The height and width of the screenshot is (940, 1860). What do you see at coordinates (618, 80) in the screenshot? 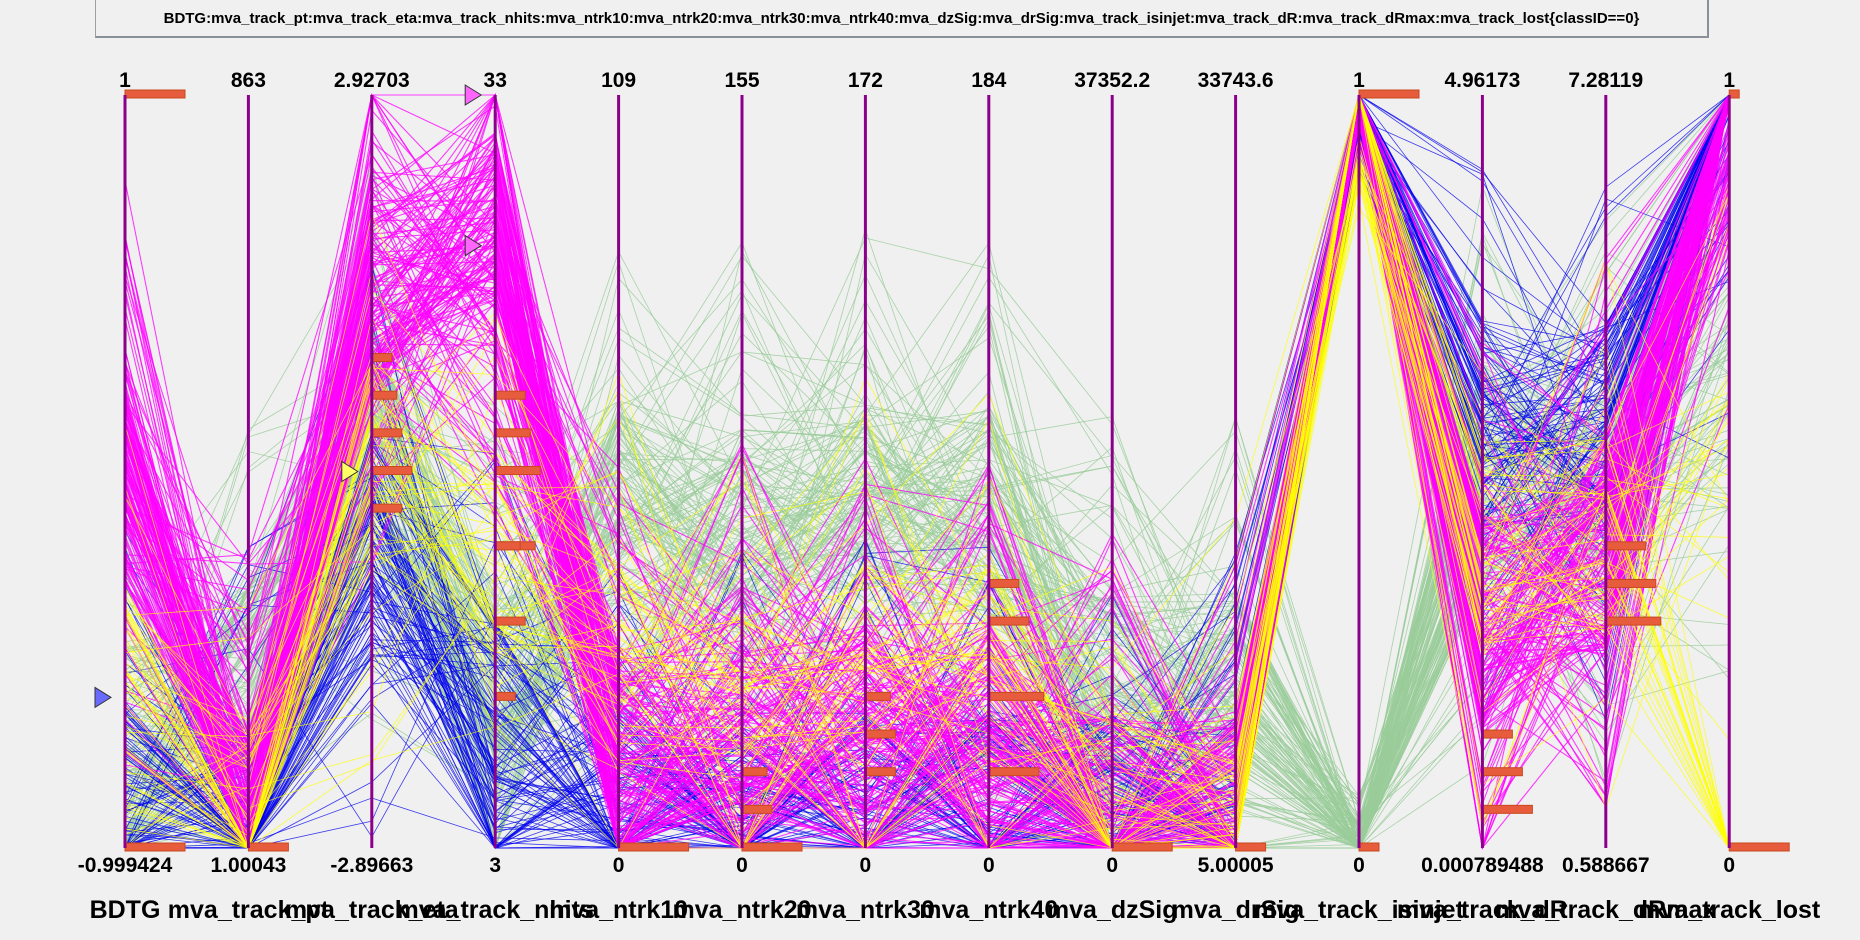
I see `axis-max-label: 109` at bounding box center [618, 80].